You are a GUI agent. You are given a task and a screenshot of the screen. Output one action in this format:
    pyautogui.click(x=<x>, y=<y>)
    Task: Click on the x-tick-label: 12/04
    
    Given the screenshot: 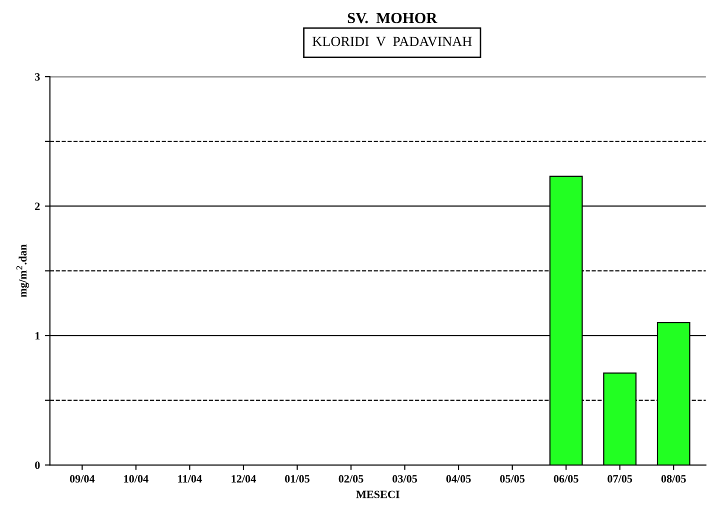 What is the action you would take?
    pyautogui.click(x=244, y=479)
    